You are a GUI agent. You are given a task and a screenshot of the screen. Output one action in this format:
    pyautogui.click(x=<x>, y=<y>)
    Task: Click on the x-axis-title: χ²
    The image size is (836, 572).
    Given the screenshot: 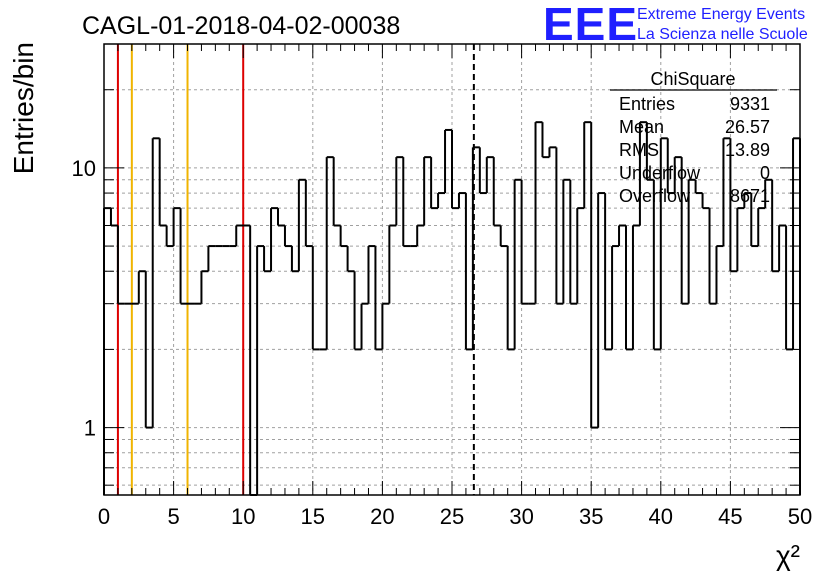 What is the action you would take?
    pyautogui.click(x=788, y=555)
    